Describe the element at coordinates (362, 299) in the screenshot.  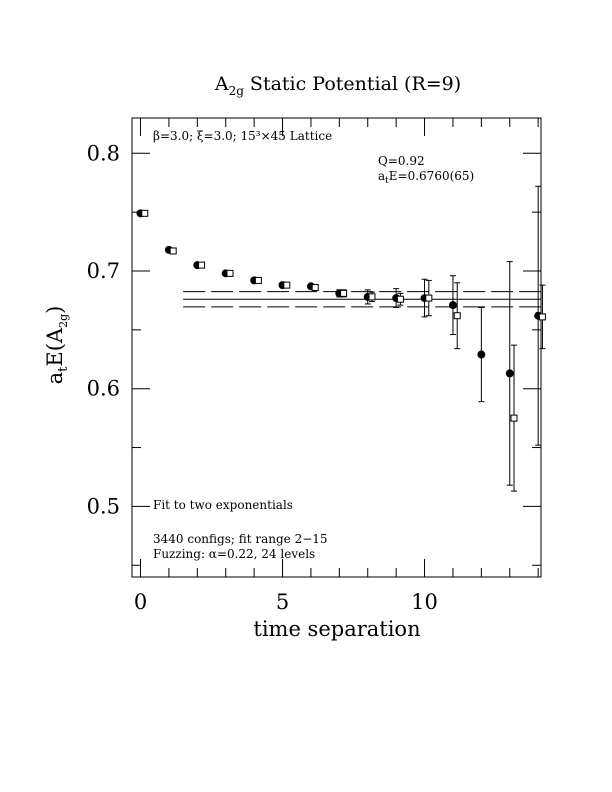
I see `fit-band` at that location.